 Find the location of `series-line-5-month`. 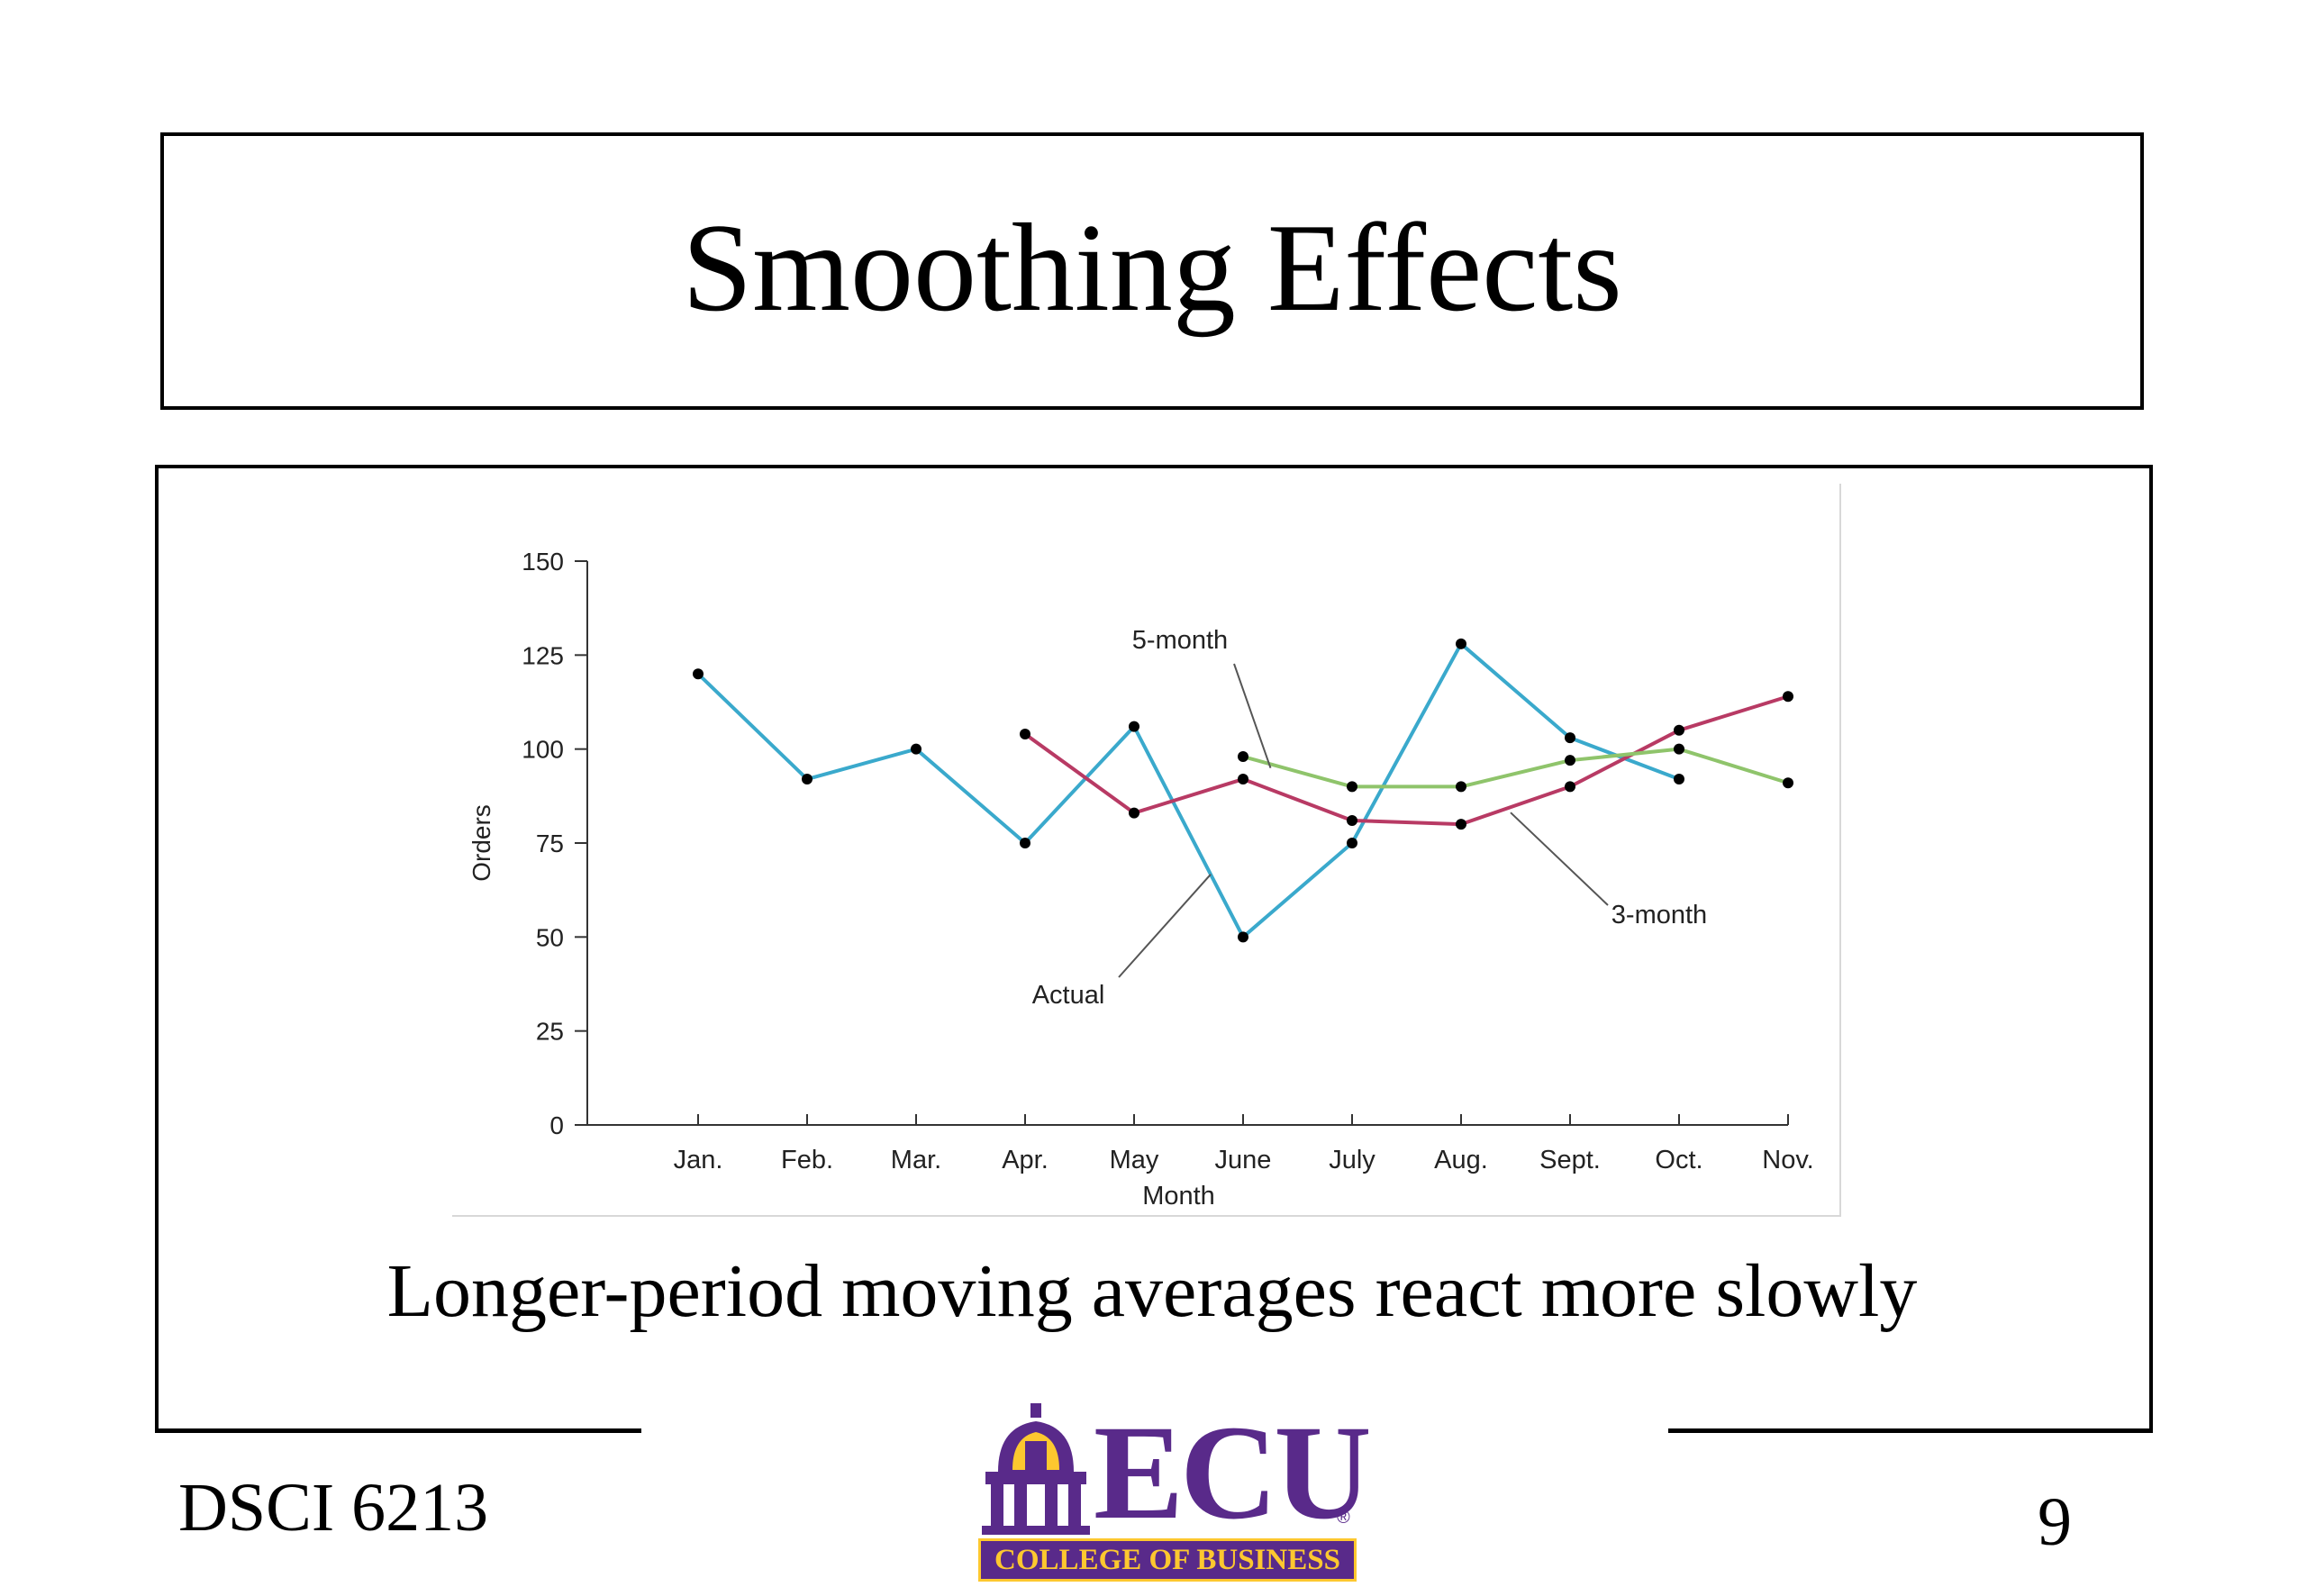

series-line-5-month is located at coordinates (1515, 768).